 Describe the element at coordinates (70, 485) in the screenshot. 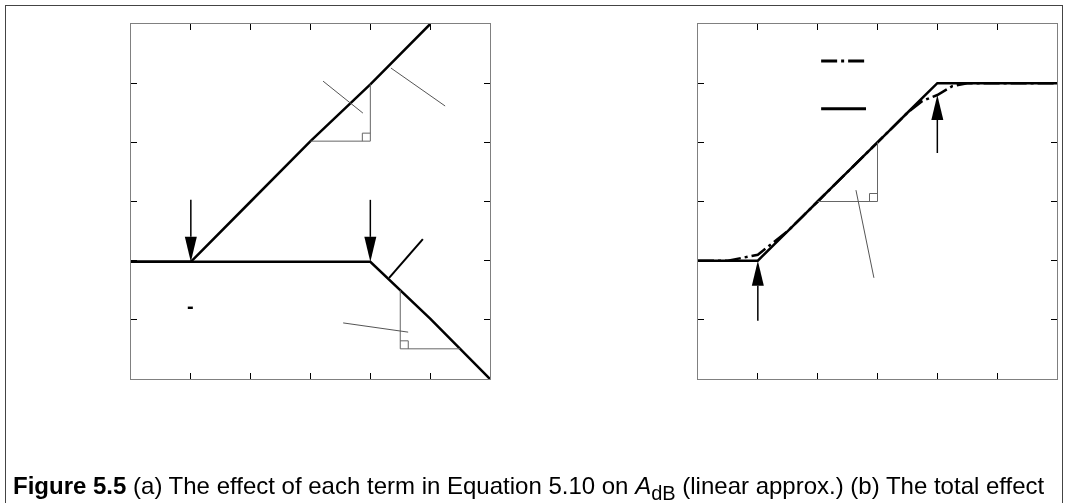

I see `caption: Figure 5.5` at that location.